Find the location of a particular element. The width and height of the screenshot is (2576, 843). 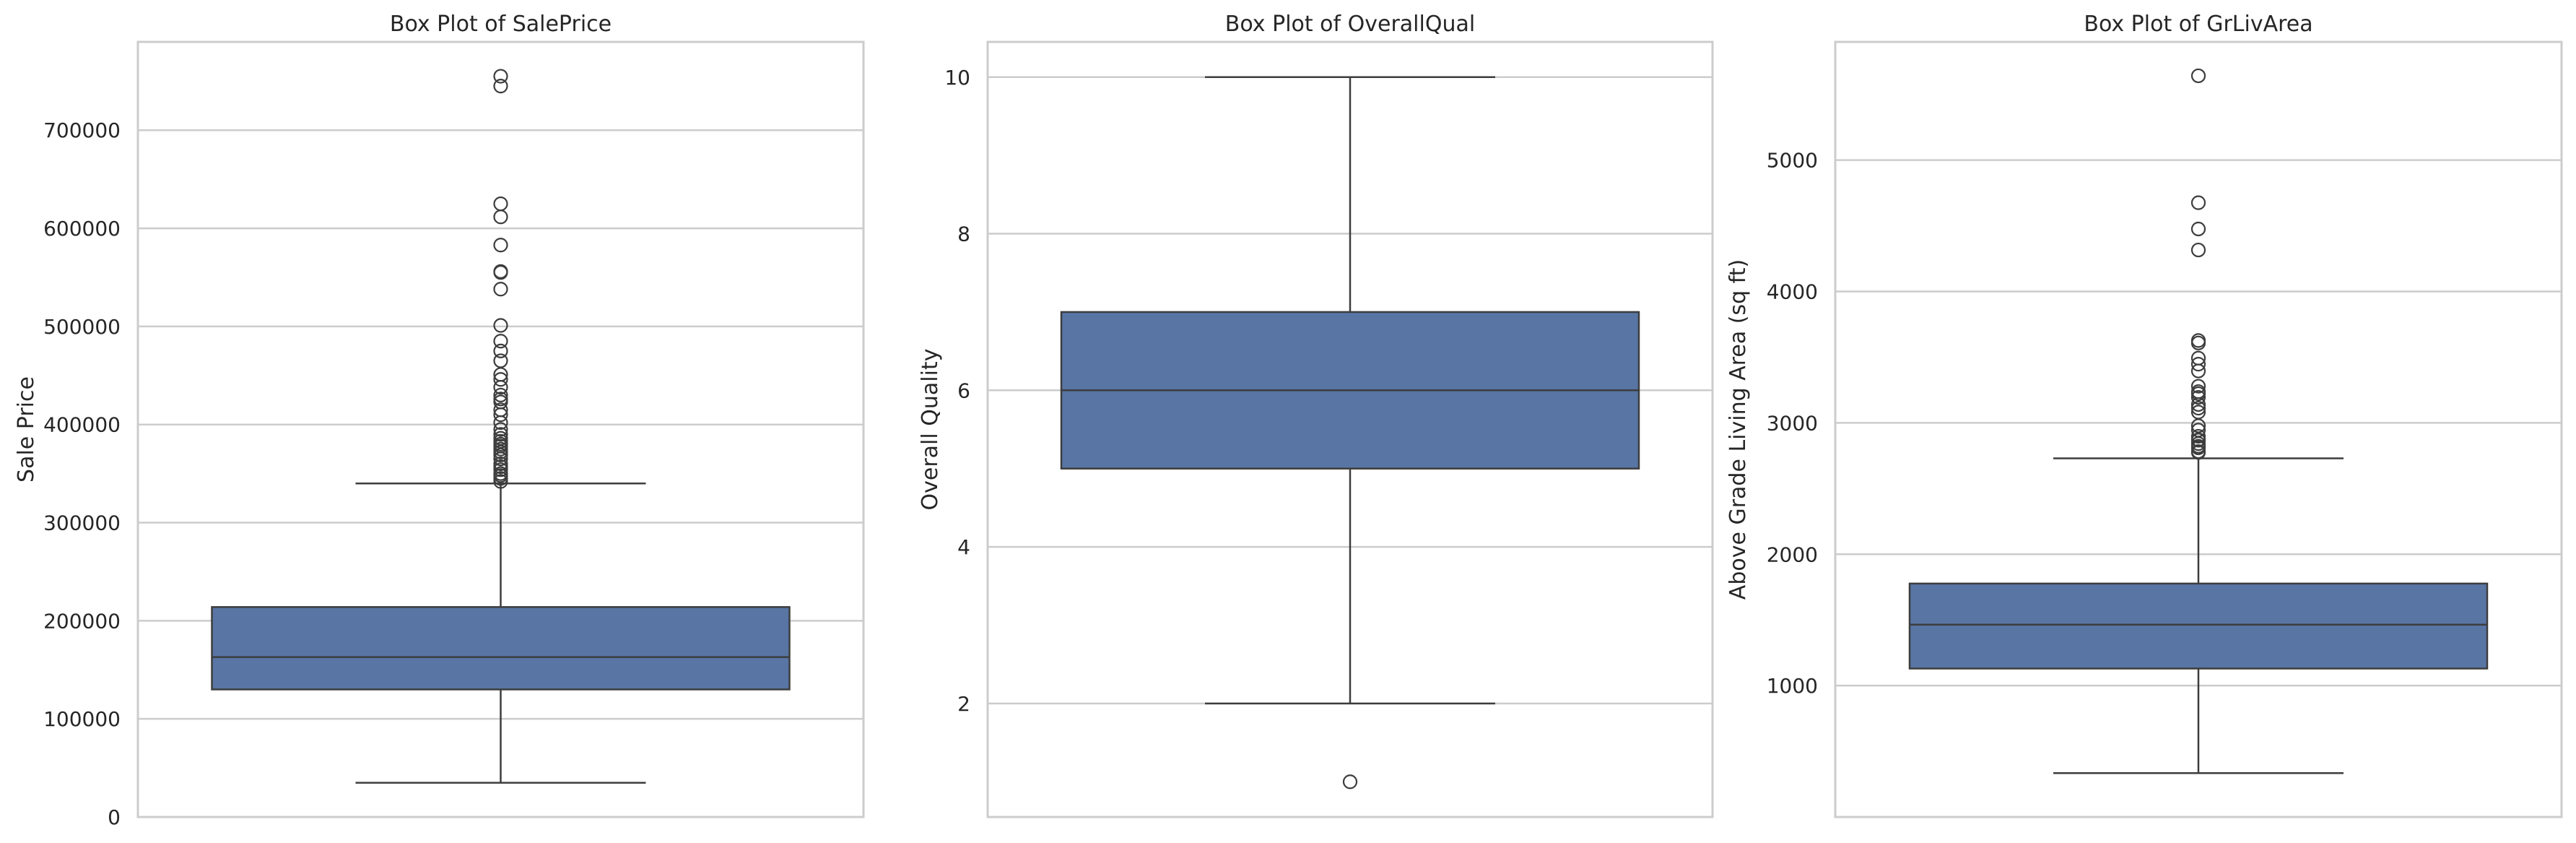

y-tick-label-5: 400000 is located at coordinates (82, 425).